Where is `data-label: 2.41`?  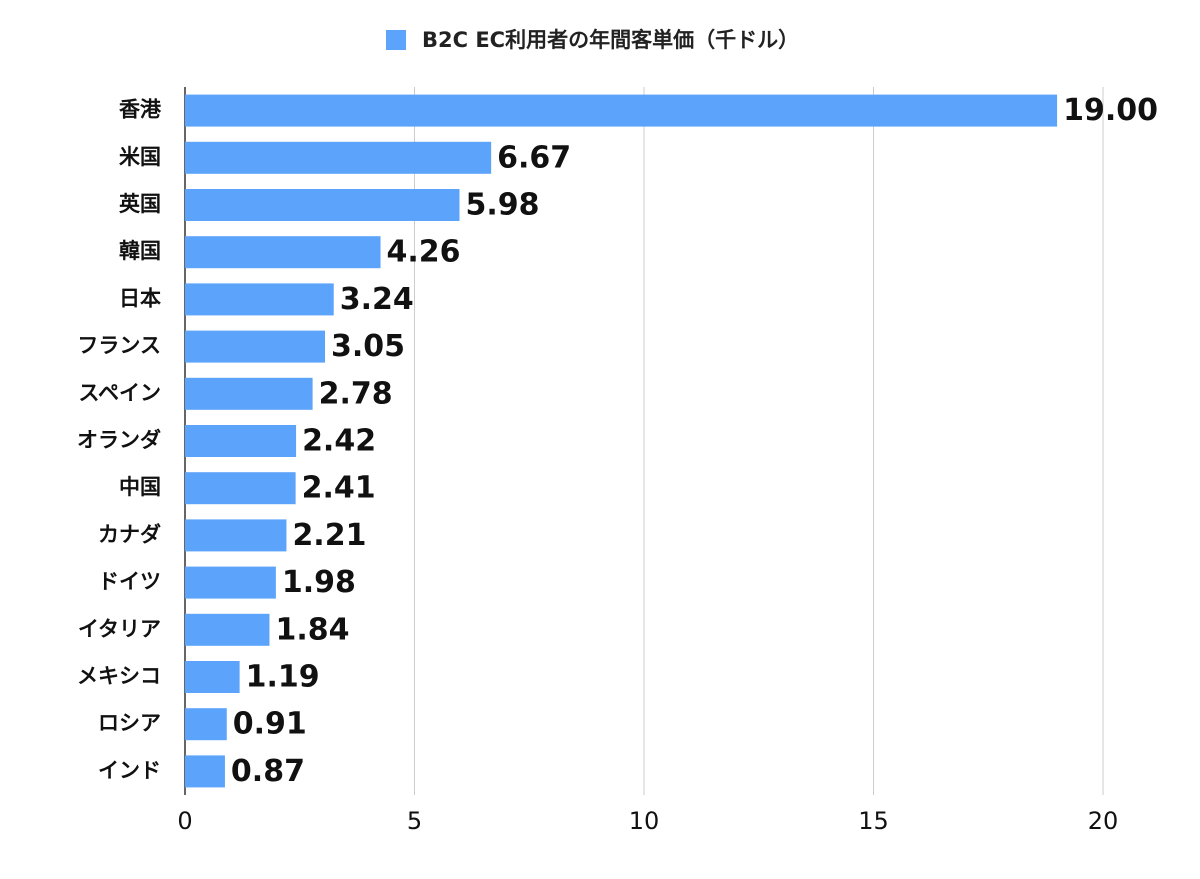
data-label: 2.41 is located at coordinates (339, 488).